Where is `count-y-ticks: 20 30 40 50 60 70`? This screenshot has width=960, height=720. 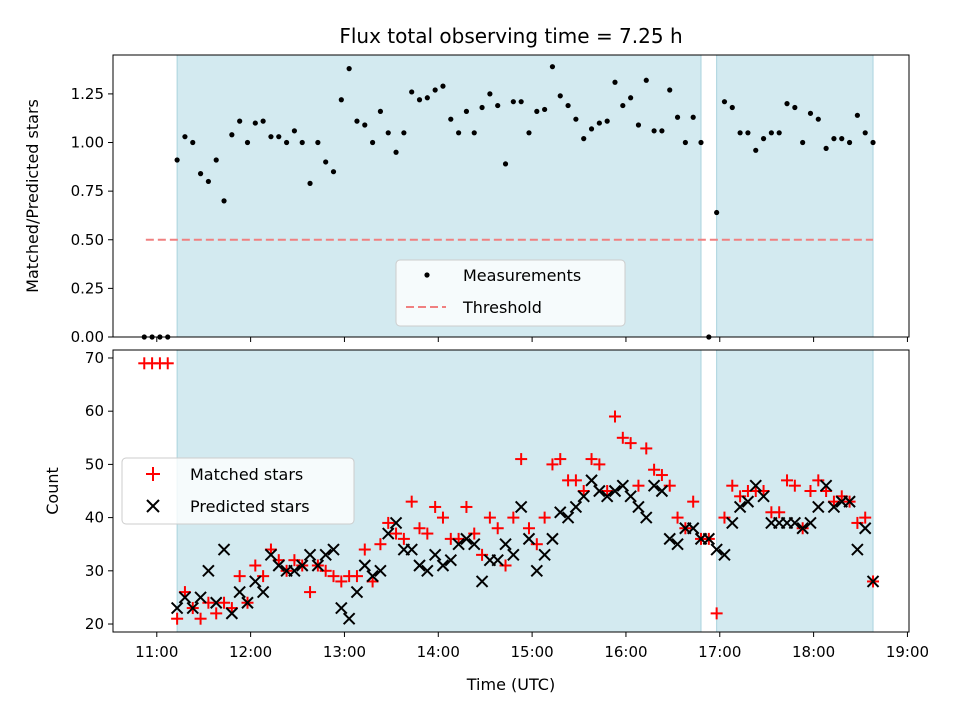
count-y-ticks: 20 30 40 50 60 70 is located at coordinates (99, 491).